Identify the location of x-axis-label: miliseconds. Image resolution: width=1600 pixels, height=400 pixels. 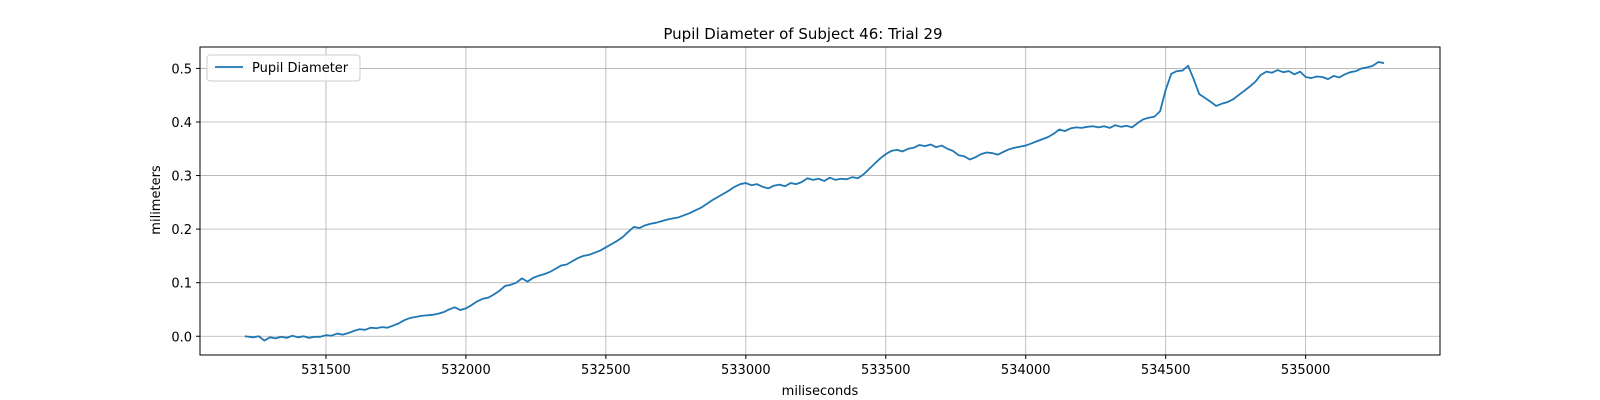
(820, 391).